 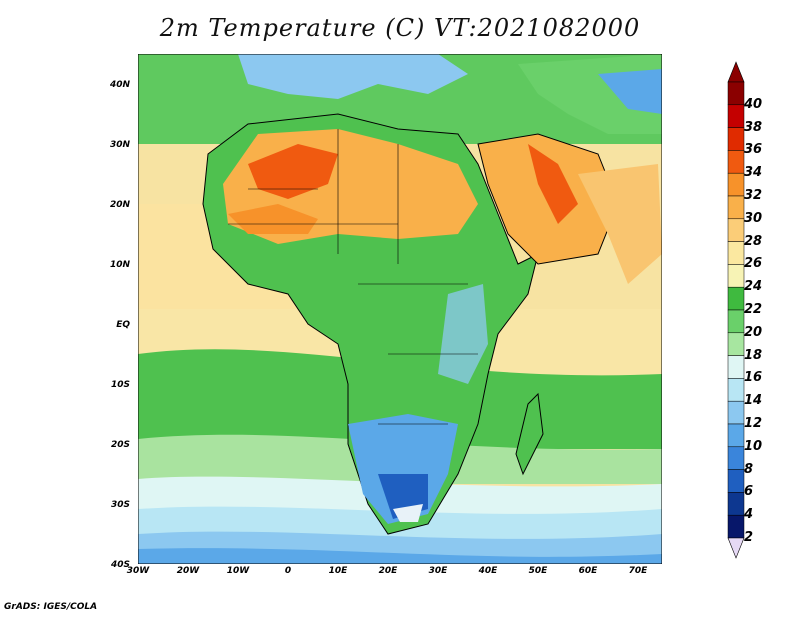 I want to click on lat-tick-30s: 30S, so click(x=120, y=505).